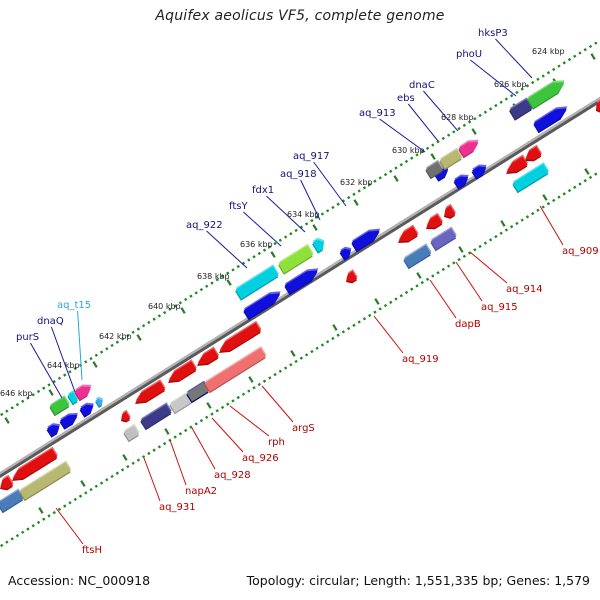 The width and height of the screenshot is (600, 600). I want to click on gene-label-aq_917: aq_917, so click(320, 179).